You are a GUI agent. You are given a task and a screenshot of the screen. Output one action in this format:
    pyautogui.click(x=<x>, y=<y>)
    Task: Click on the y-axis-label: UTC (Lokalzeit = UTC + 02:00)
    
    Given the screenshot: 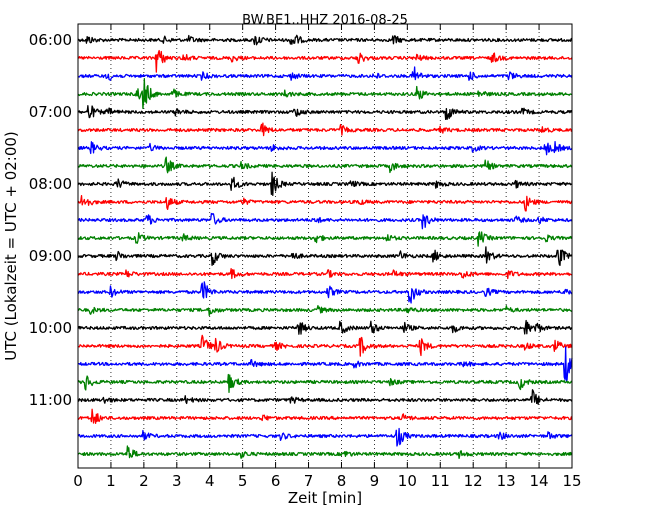 What is the action you would take?
    pyautogui.click(x=11, y=246)
    